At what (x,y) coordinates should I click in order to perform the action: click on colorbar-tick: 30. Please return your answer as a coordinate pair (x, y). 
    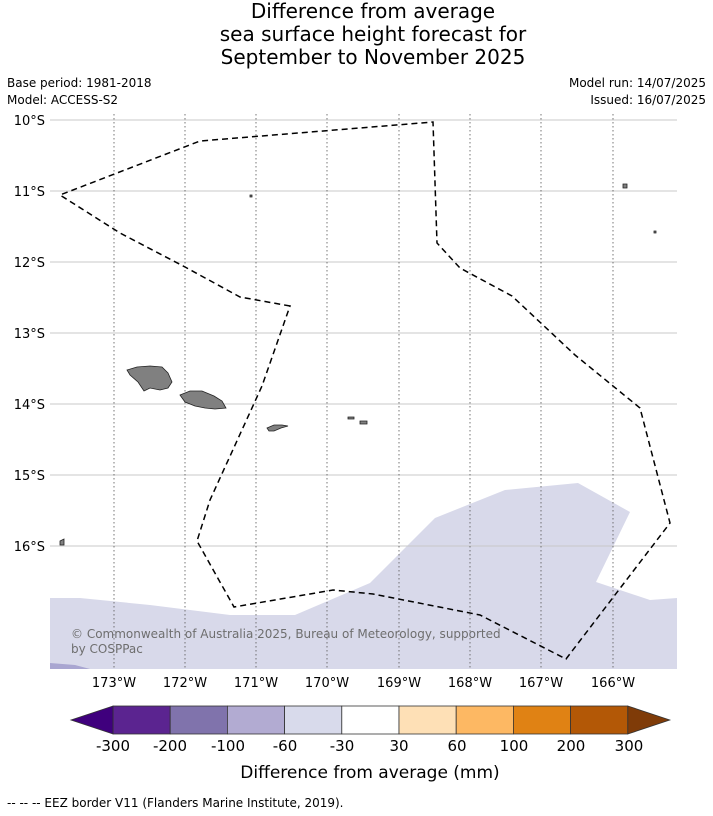
    Looking at the image, I should click on (398, 746).